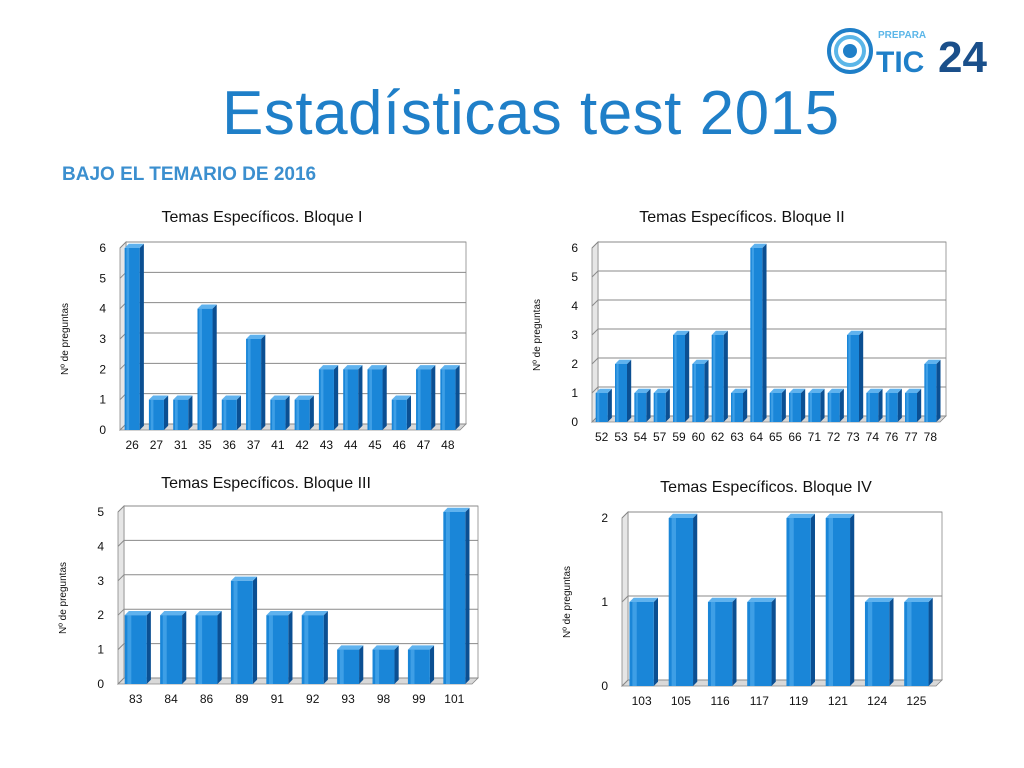  Describe the element at coordinates (916, 701) in the screenshot. I see `x-tick-label: 125` at that location.